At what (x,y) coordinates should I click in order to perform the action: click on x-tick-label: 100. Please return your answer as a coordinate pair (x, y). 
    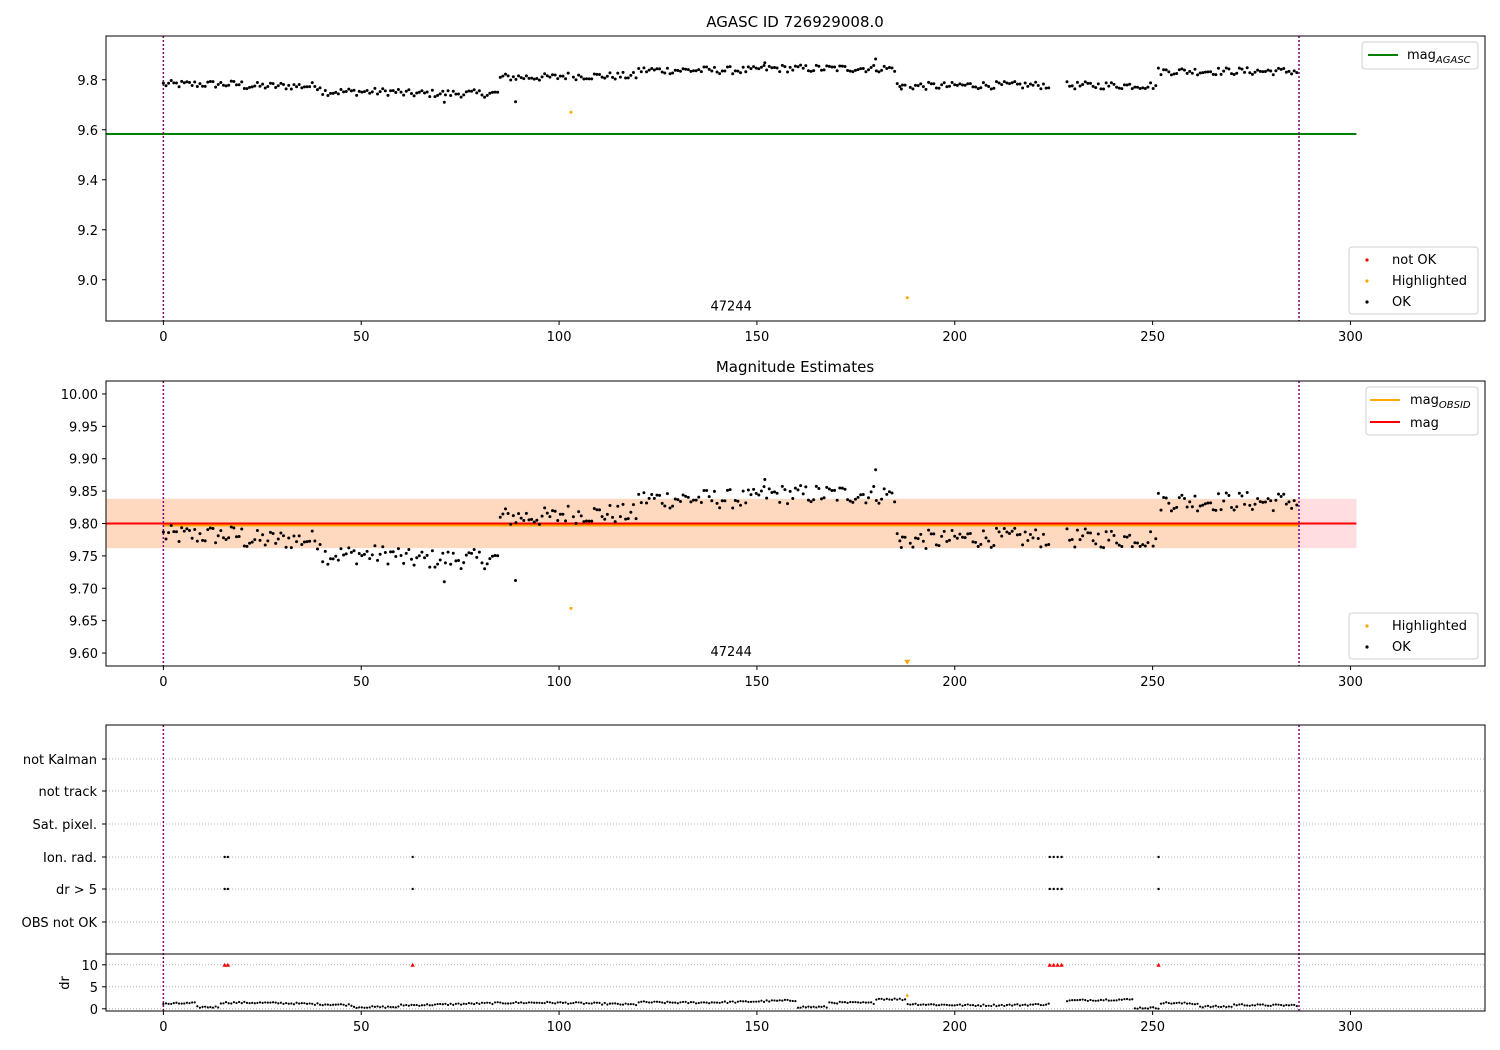
    Looking at the image, I should click on (559, 682).